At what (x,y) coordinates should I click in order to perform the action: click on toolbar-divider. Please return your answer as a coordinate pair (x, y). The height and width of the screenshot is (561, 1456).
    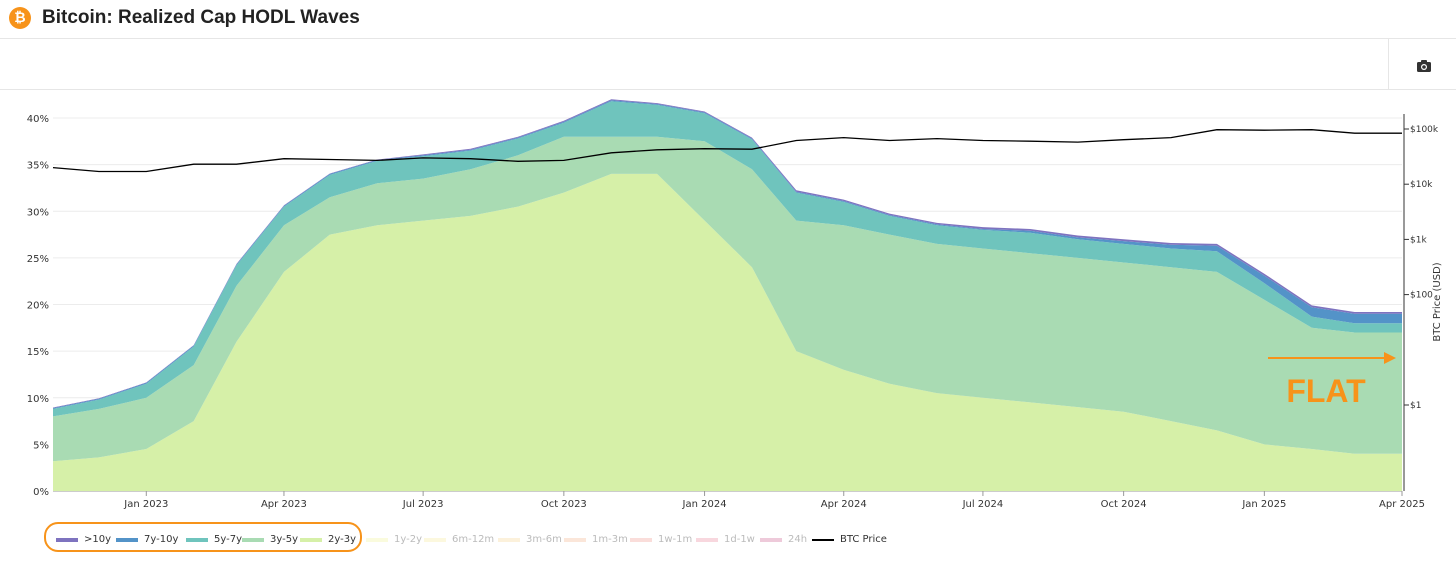
    Looking at the image, I should click on (1388, 64).